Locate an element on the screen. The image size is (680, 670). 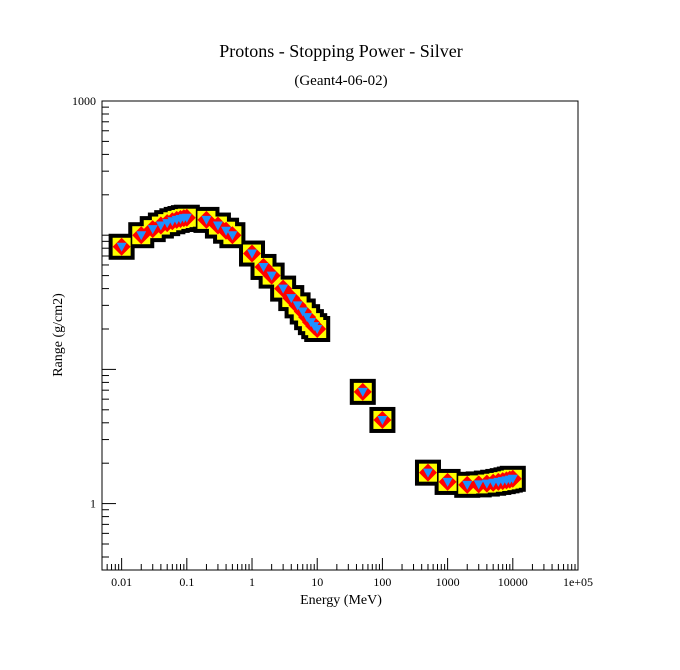
x-tick-label: 0.1 is located at coordinates (186, 582).